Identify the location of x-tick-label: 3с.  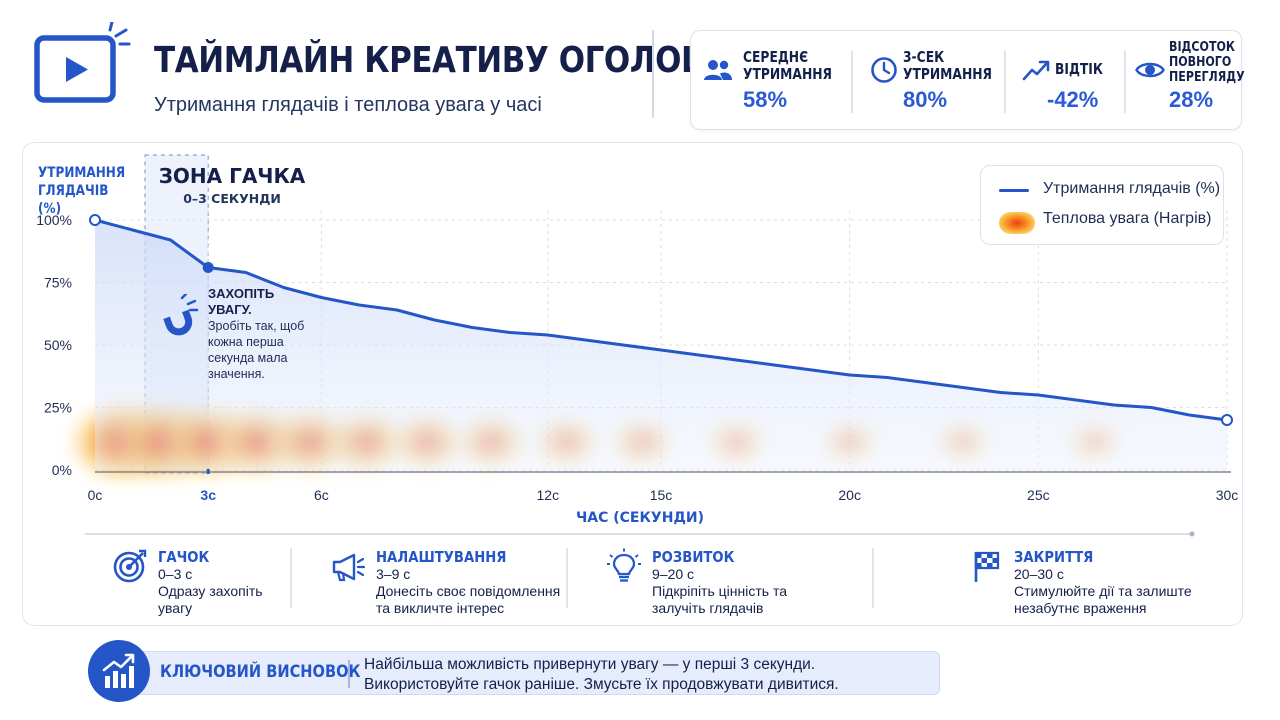
(208, 495).